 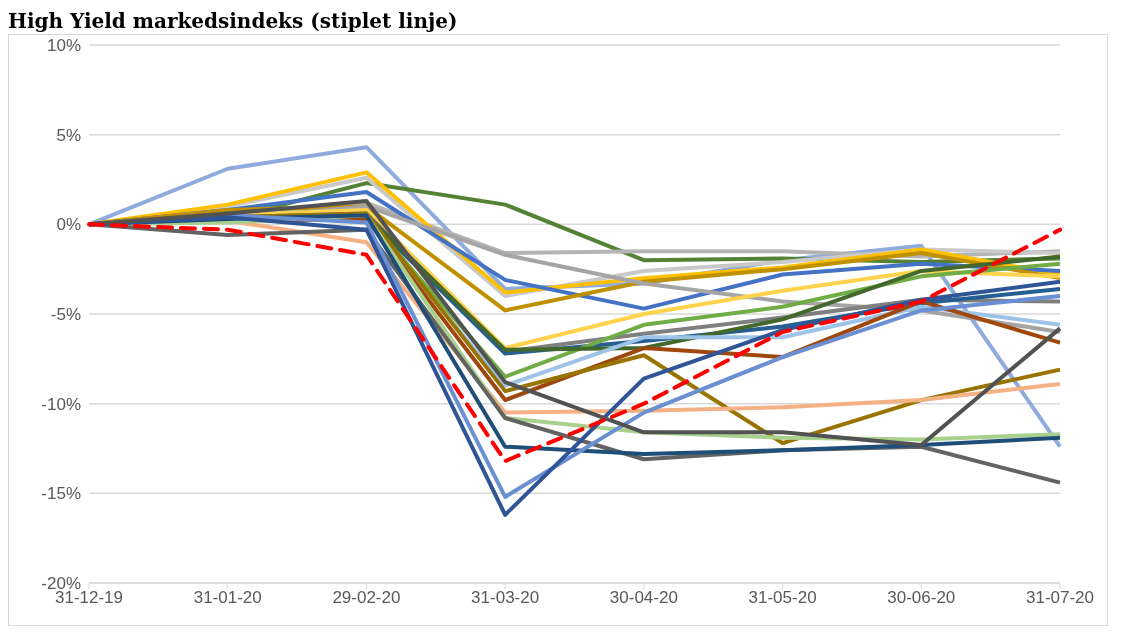 What do you see at coordinates (61, 494) in the screenshot?
I see `y-tick-label: -15%` at bounding box center [61, 494].